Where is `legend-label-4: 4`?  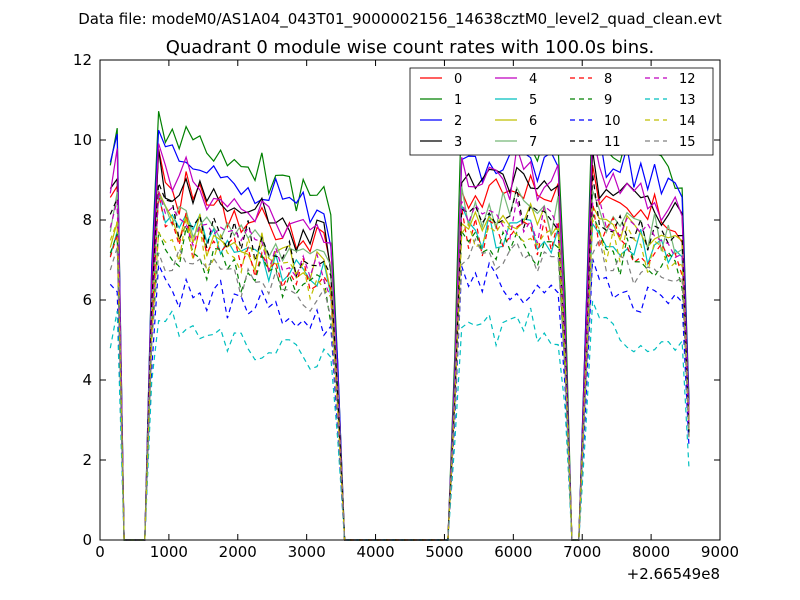 legend-label-4: 4 is located at coordinates (533, 79).